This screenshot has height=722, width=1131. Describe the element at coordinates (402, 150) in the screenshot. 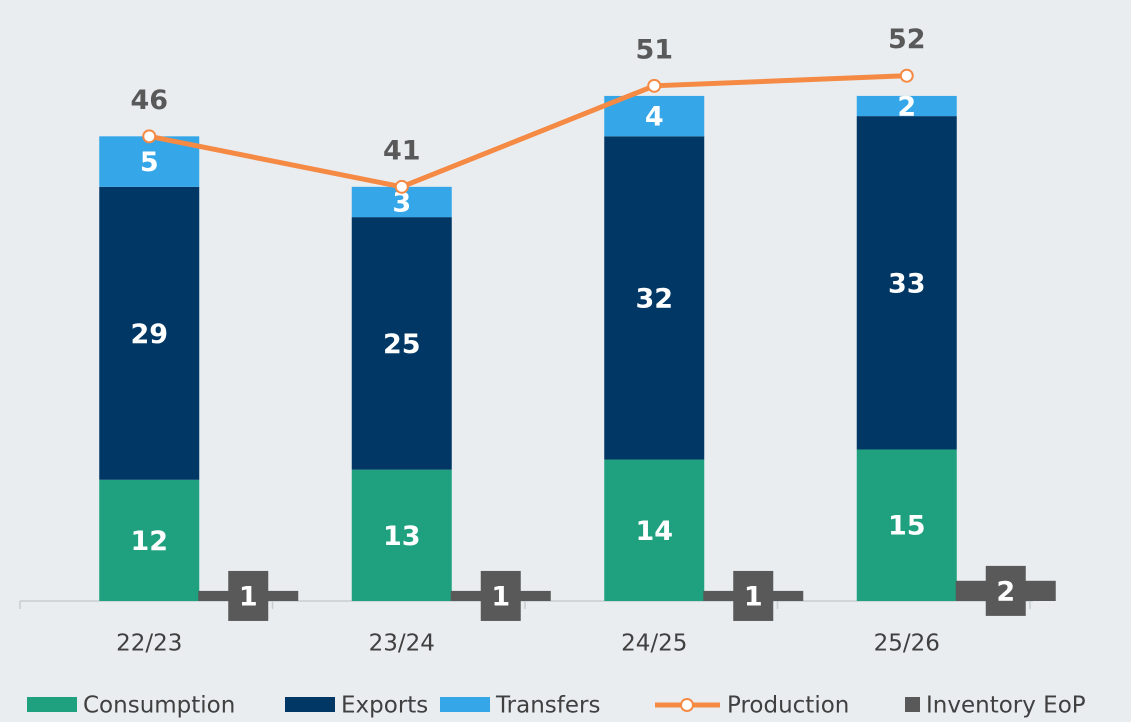

I see `data-label: 41` at that location.